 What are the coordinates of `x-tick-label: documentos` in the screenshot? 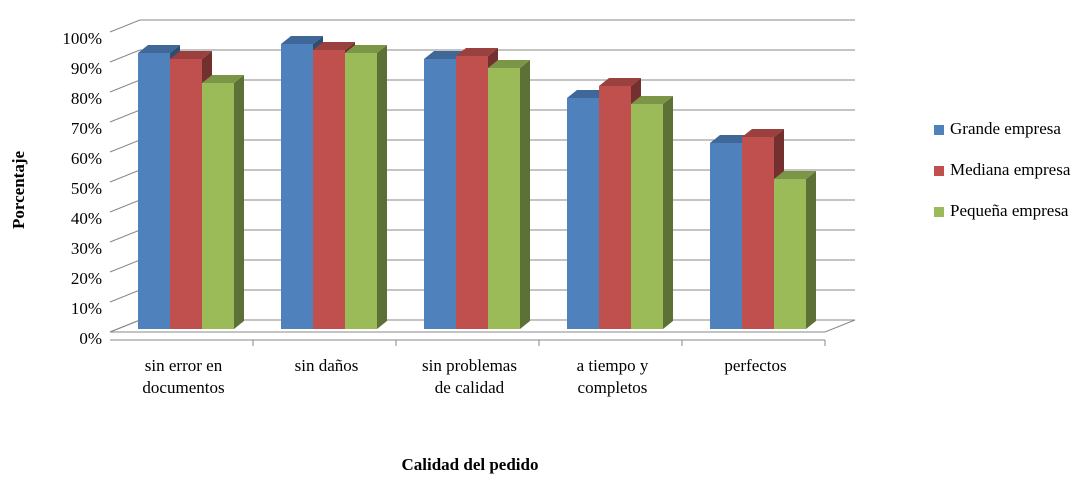 It's located at (183, 387).